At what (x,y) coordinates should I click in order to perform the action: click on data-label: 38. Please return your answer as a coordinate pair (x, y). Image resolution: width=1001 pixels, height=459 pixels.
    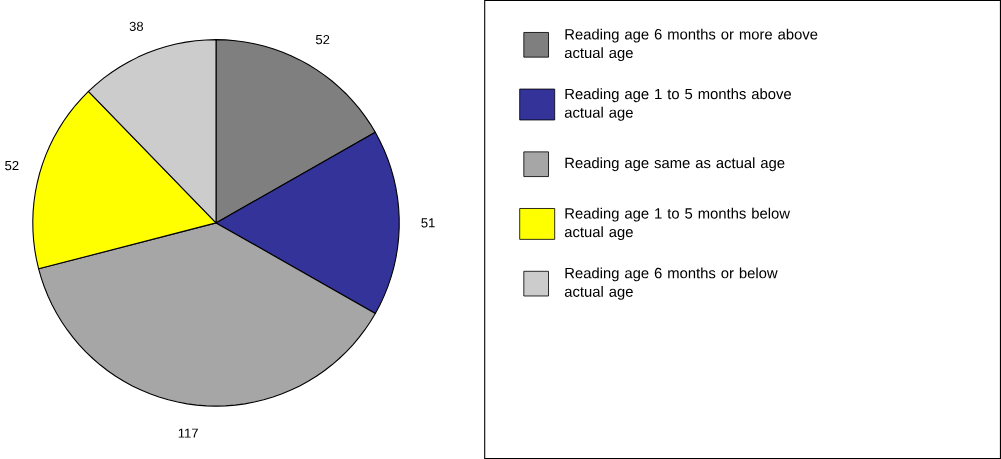
    Looking at the image, I should click on (136, 26).